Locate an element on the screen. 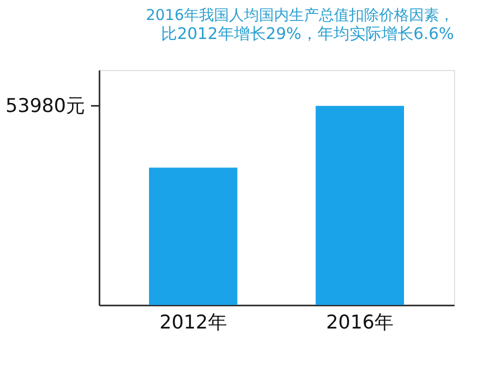 This screenshot has height=392, width=499. x-tick-label: 2012年 is located at coordinates (193, 323).